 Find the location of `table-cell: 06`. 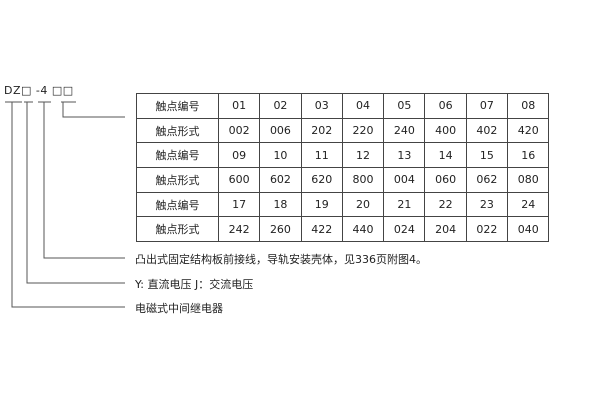

table-cell: 06 is located at coordinates (445, 106).